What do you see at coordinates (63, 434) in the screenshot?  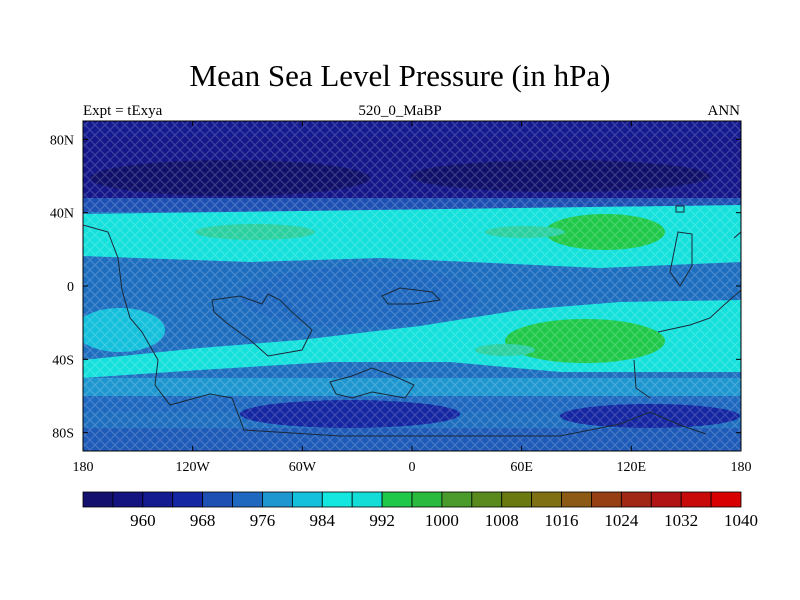 I see `lat-tick-label: 80S` at bounding box center [63, 434].